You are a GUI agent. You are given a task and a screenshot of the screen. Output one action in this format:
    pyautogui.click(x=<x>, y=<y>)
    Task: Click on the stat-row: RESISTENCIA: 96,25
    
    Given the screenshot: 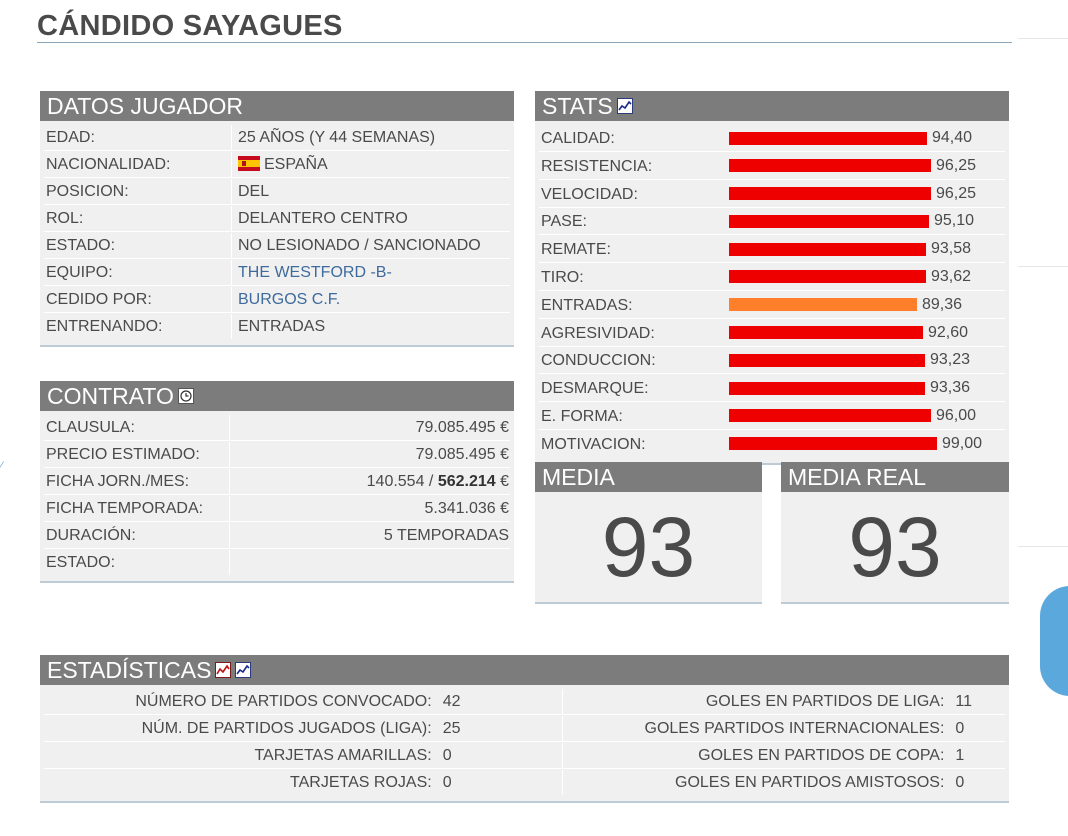 What is the action you would take?
    pyautogui.click(x=772, y=166)
    